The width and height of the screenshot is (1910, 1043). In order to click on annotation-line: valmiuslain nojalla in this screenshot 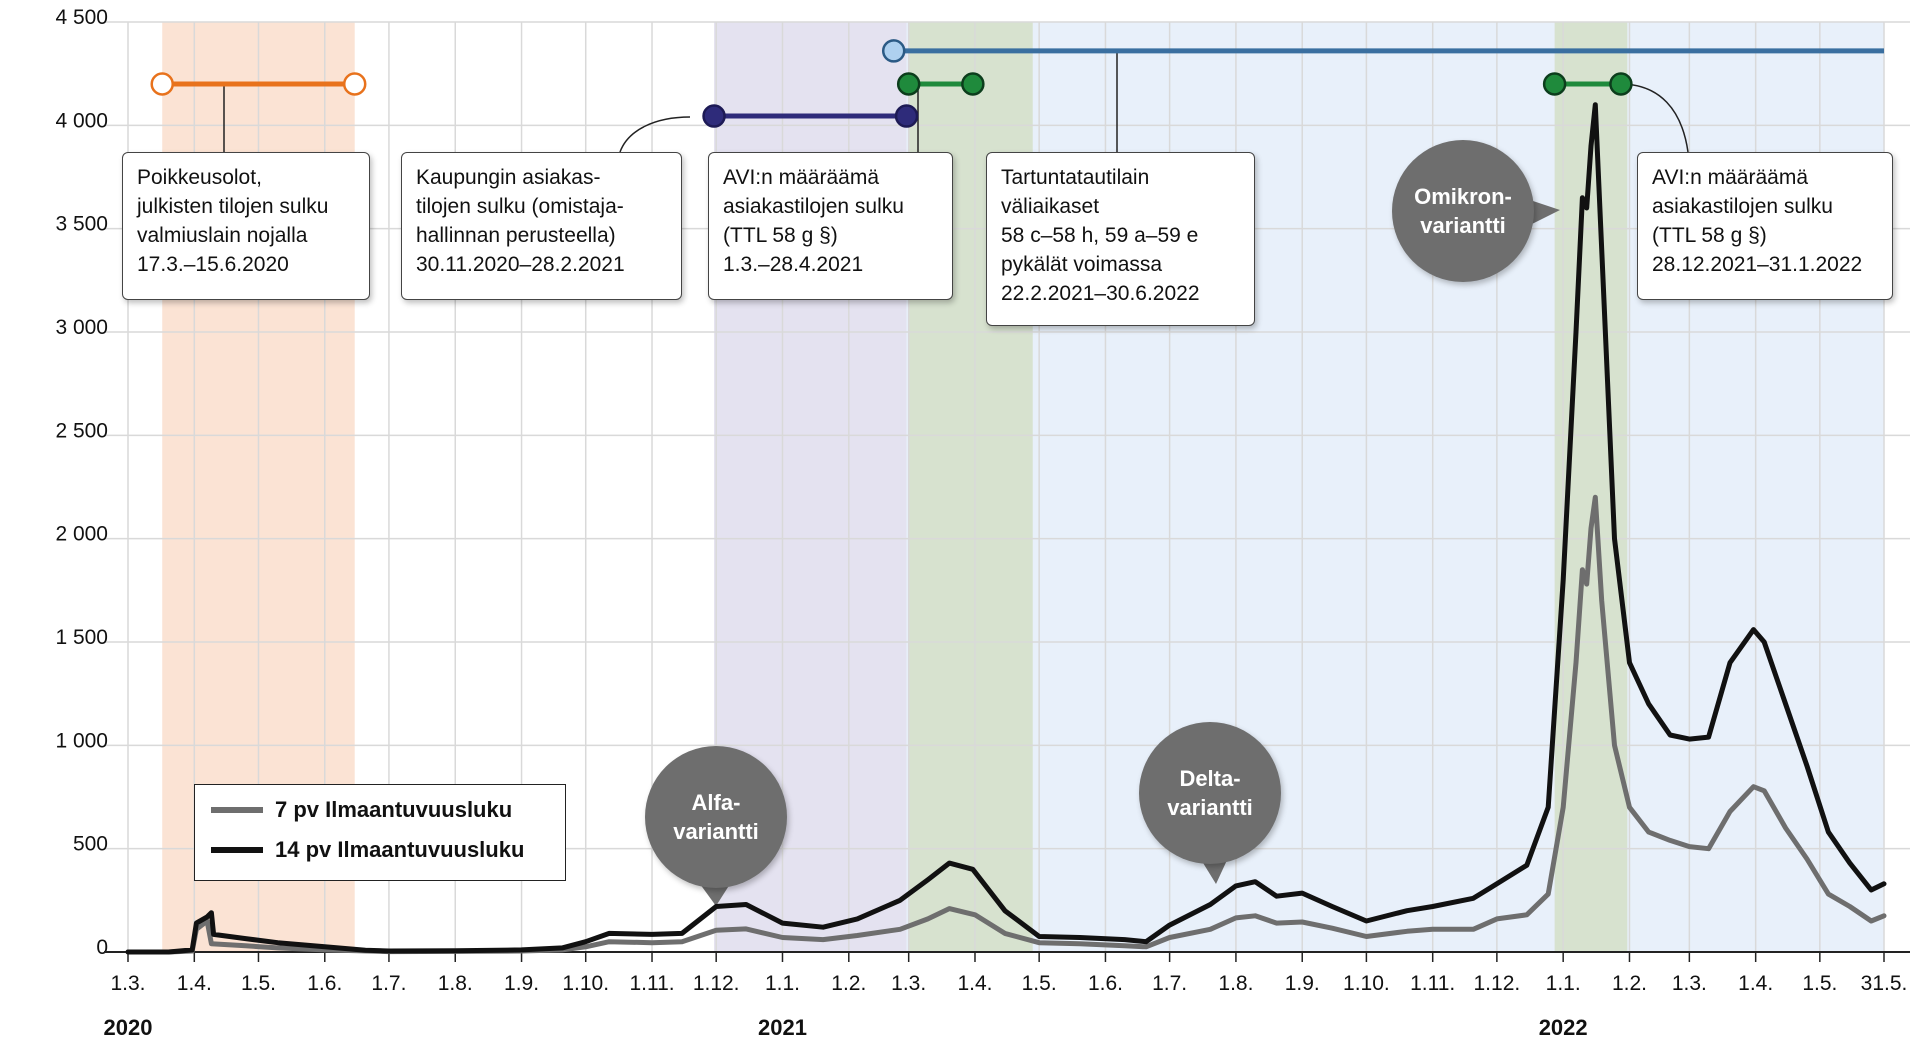, I will do `click(222, 235)`.